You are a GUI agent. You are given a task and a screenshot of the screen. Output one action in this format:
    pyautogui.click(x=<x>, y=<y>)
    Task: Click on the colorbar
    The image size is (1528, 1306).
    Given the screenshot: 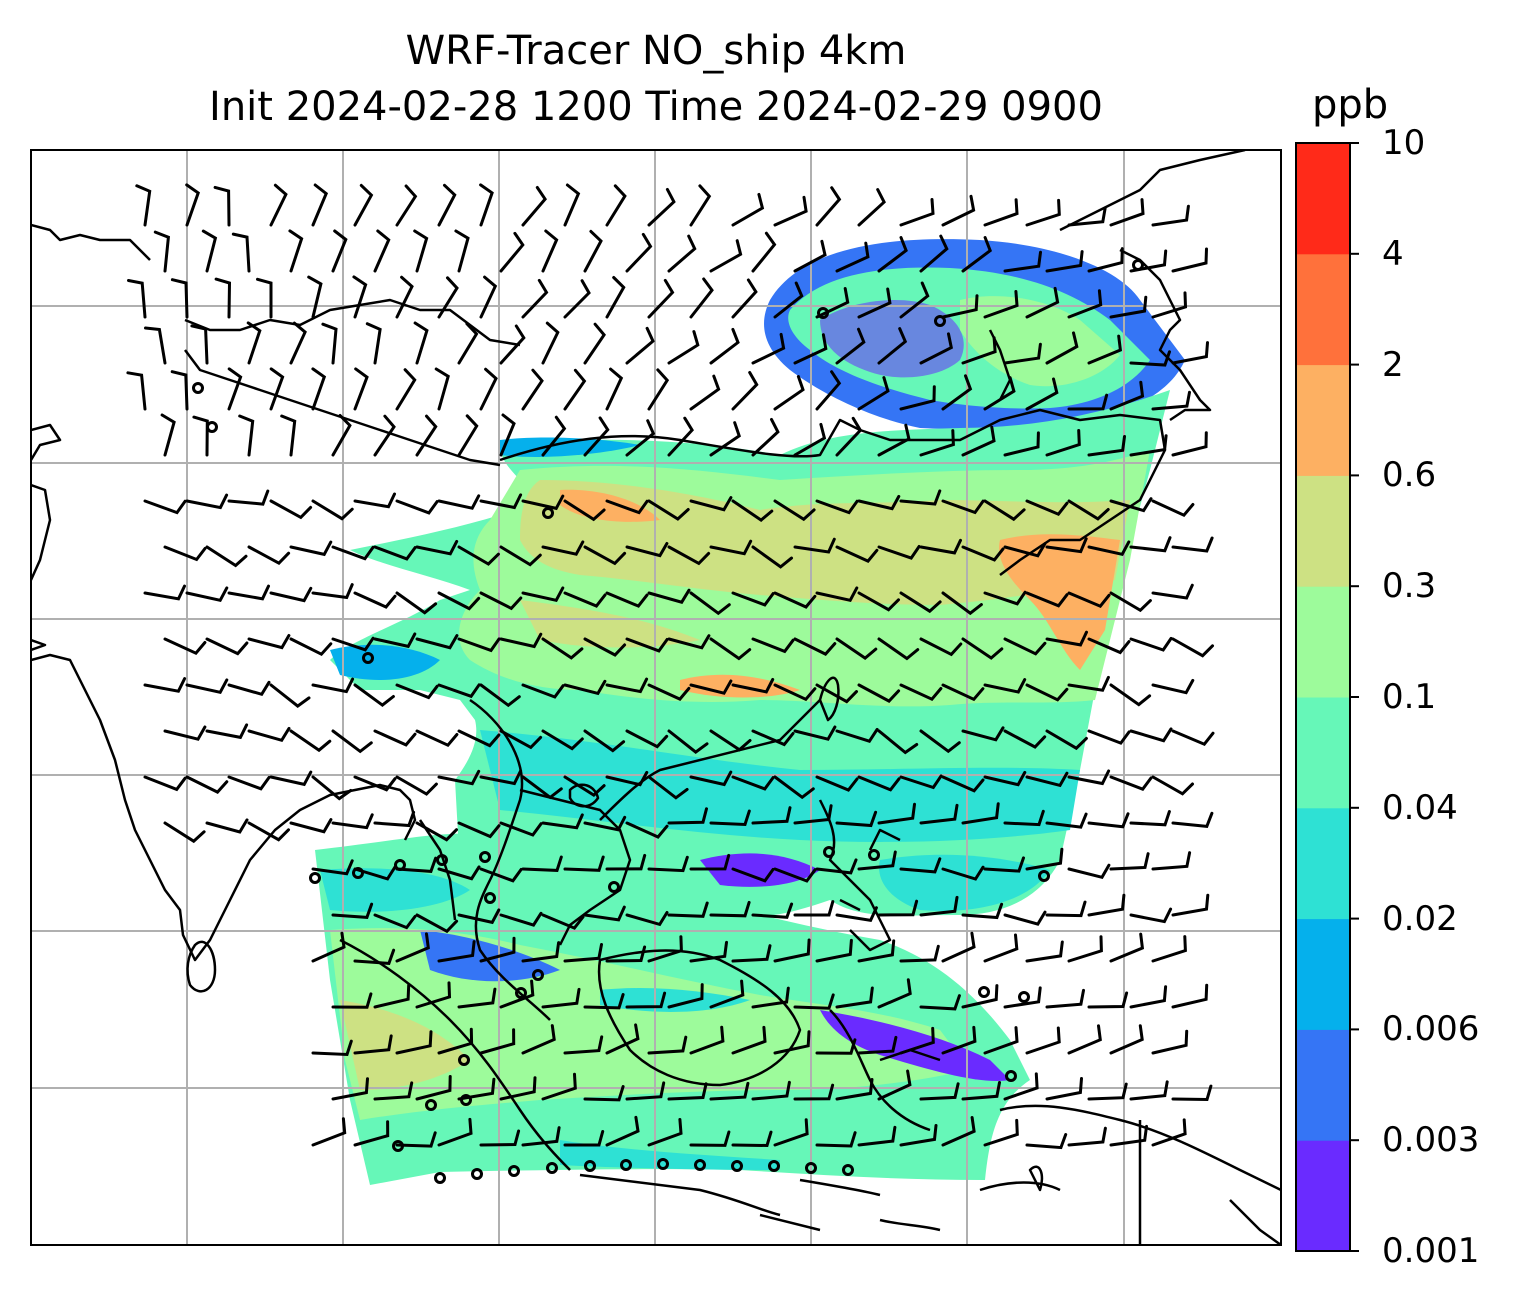 What is the action you would take?
    pyautogui.click(x=1327, y=697)
    